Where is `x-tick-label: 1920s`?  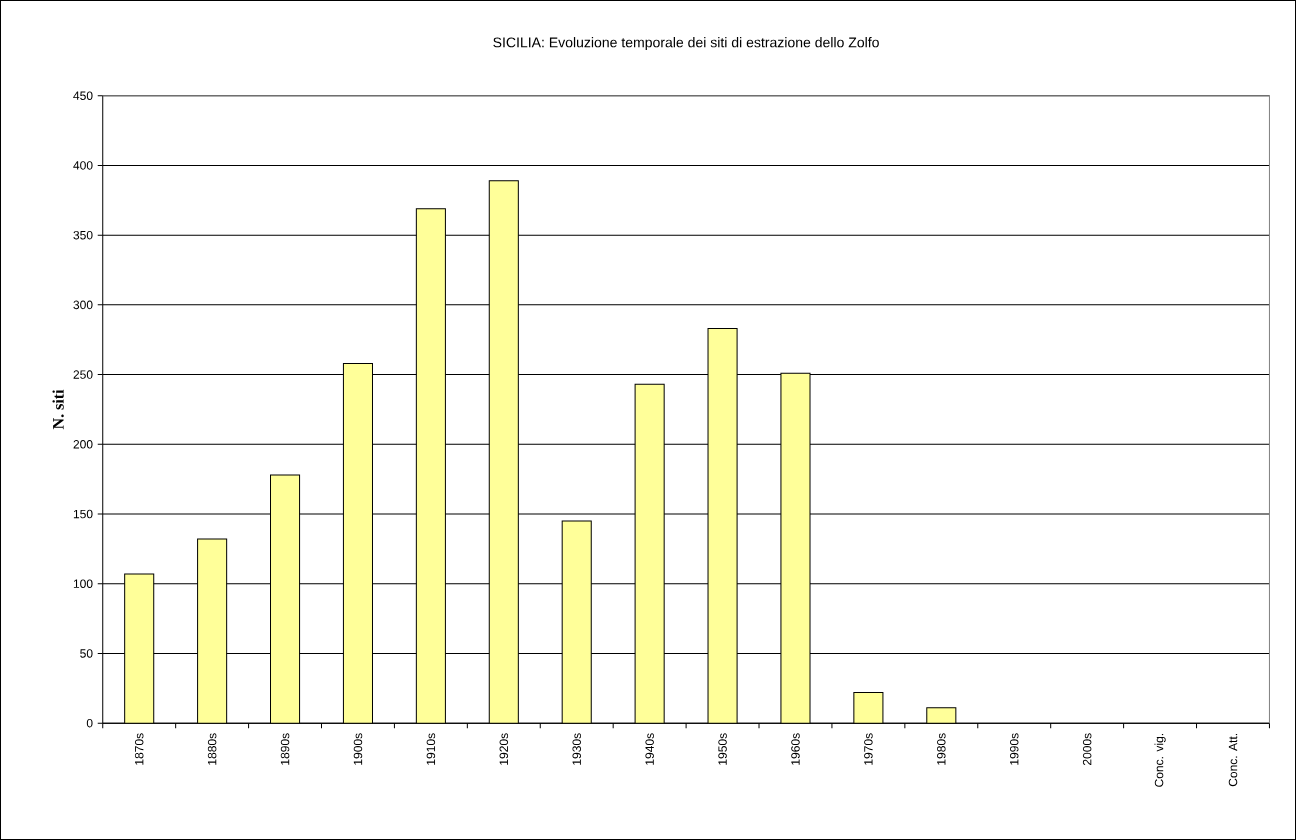
x-tick-label: 1920s is located at coordinates (504, 749).